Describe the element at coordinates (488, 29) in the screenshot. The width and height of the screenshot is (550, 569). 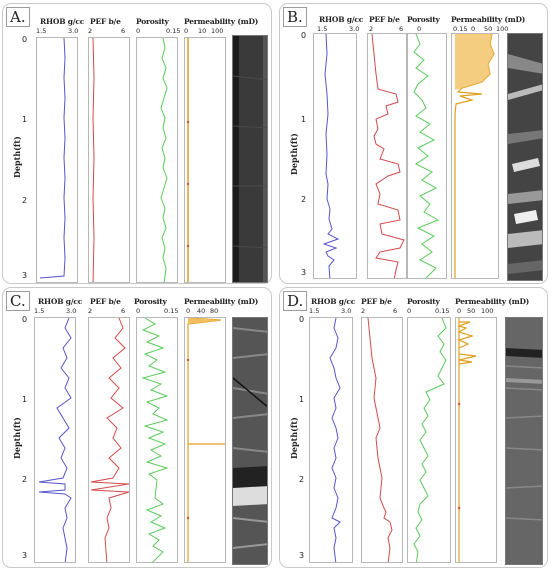
I see `scale-perm-1: 50` at that location.